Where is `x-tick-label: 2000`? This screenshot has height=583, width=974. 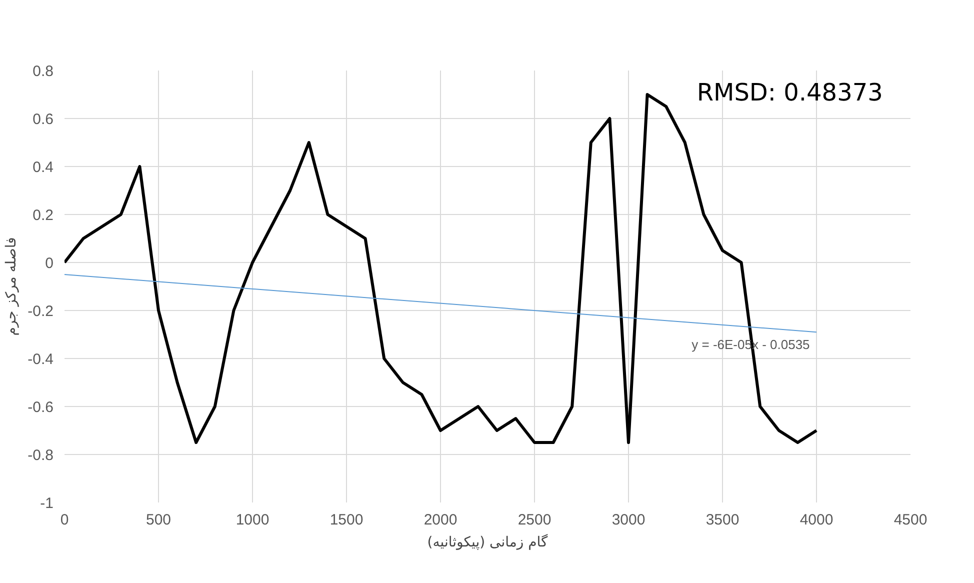 x-tick-label: 2000 is located at coordinates (441, 520).